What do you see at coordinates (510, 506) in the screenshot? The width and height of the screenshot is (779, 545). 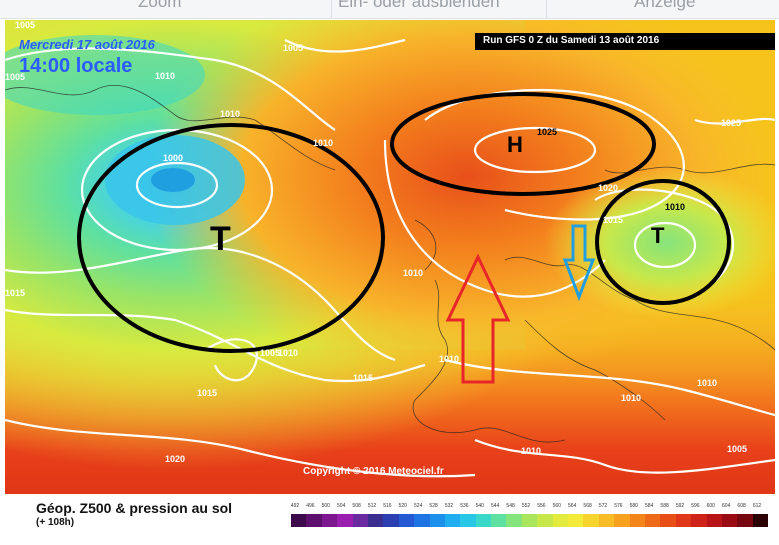 I see `scale-tick-label: 548` at bounding box center [510, 506].